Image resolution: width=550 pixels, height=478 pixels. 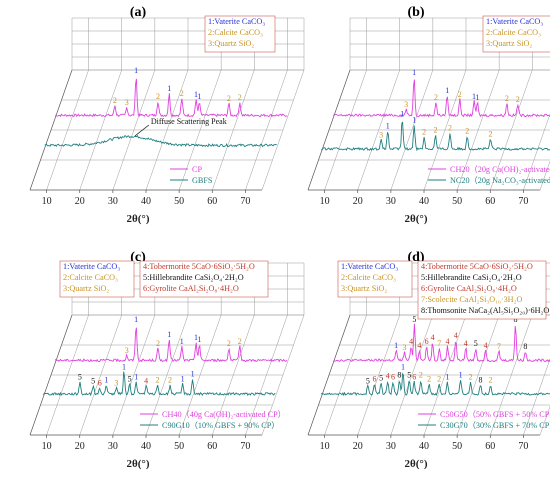 I want to click on panel-label: (a), so click(x=138, y=12).